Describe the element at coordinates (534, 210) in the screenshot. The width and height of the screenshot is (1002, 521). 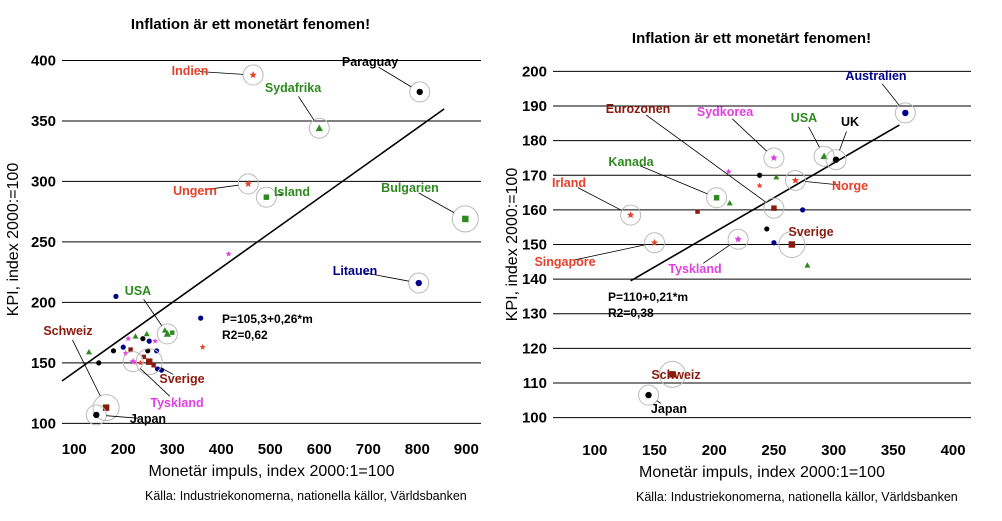
I see `right-ytick-label-160: 160` at that location.